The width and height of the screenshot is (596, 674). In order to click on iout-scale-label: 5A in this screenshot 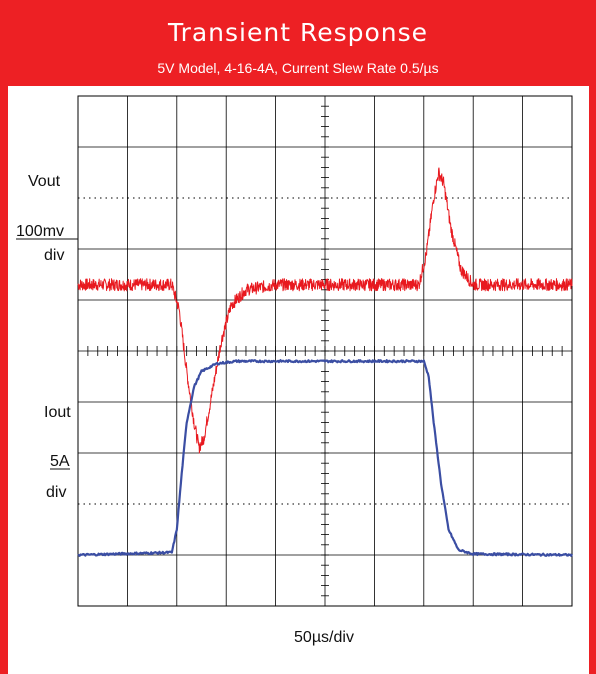, I will do `click(60, 461)`.